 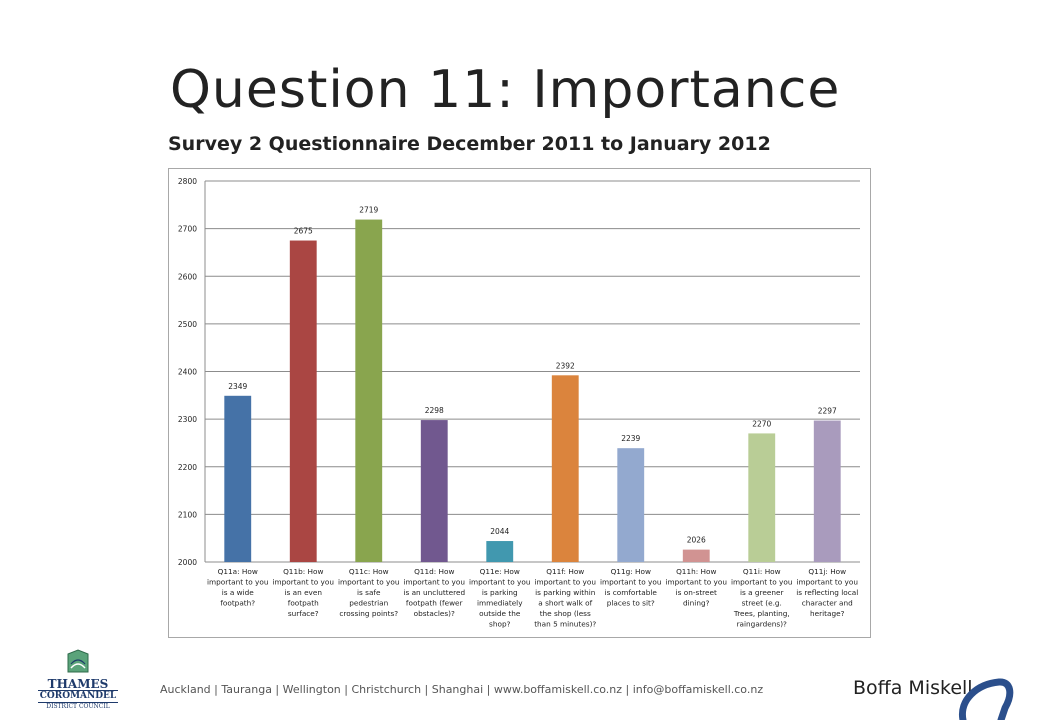 What do you see at coordinates (762, 624) in the screenshot?
I see `x-tick-label: raingardens)?` at bounding box center [762, 624].